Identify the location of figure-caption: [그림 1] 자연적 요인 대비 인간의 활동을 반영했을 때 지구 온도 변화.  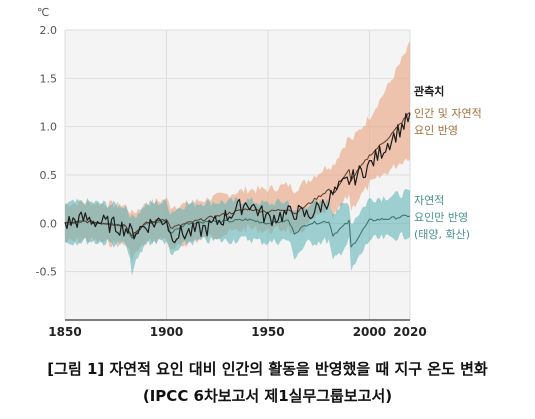
(267, 369).